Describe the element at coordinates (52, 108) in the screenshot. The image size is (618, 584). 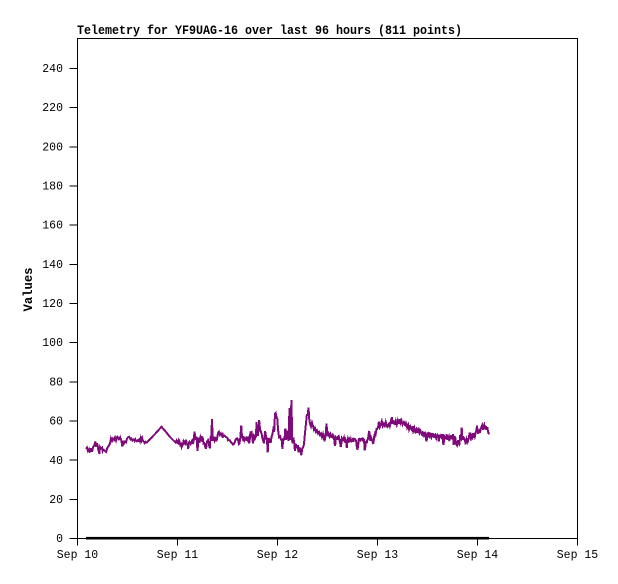
I see `svg-text: 220` at that location.